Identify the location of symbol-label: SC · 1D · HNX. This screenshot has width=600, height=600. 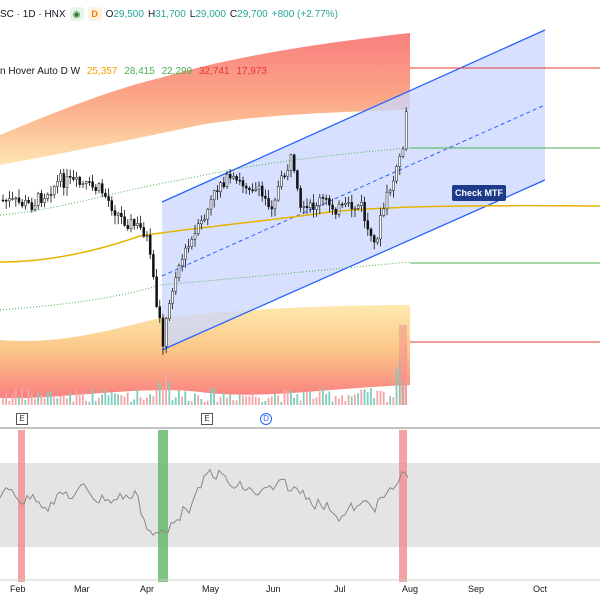
(33, 14).